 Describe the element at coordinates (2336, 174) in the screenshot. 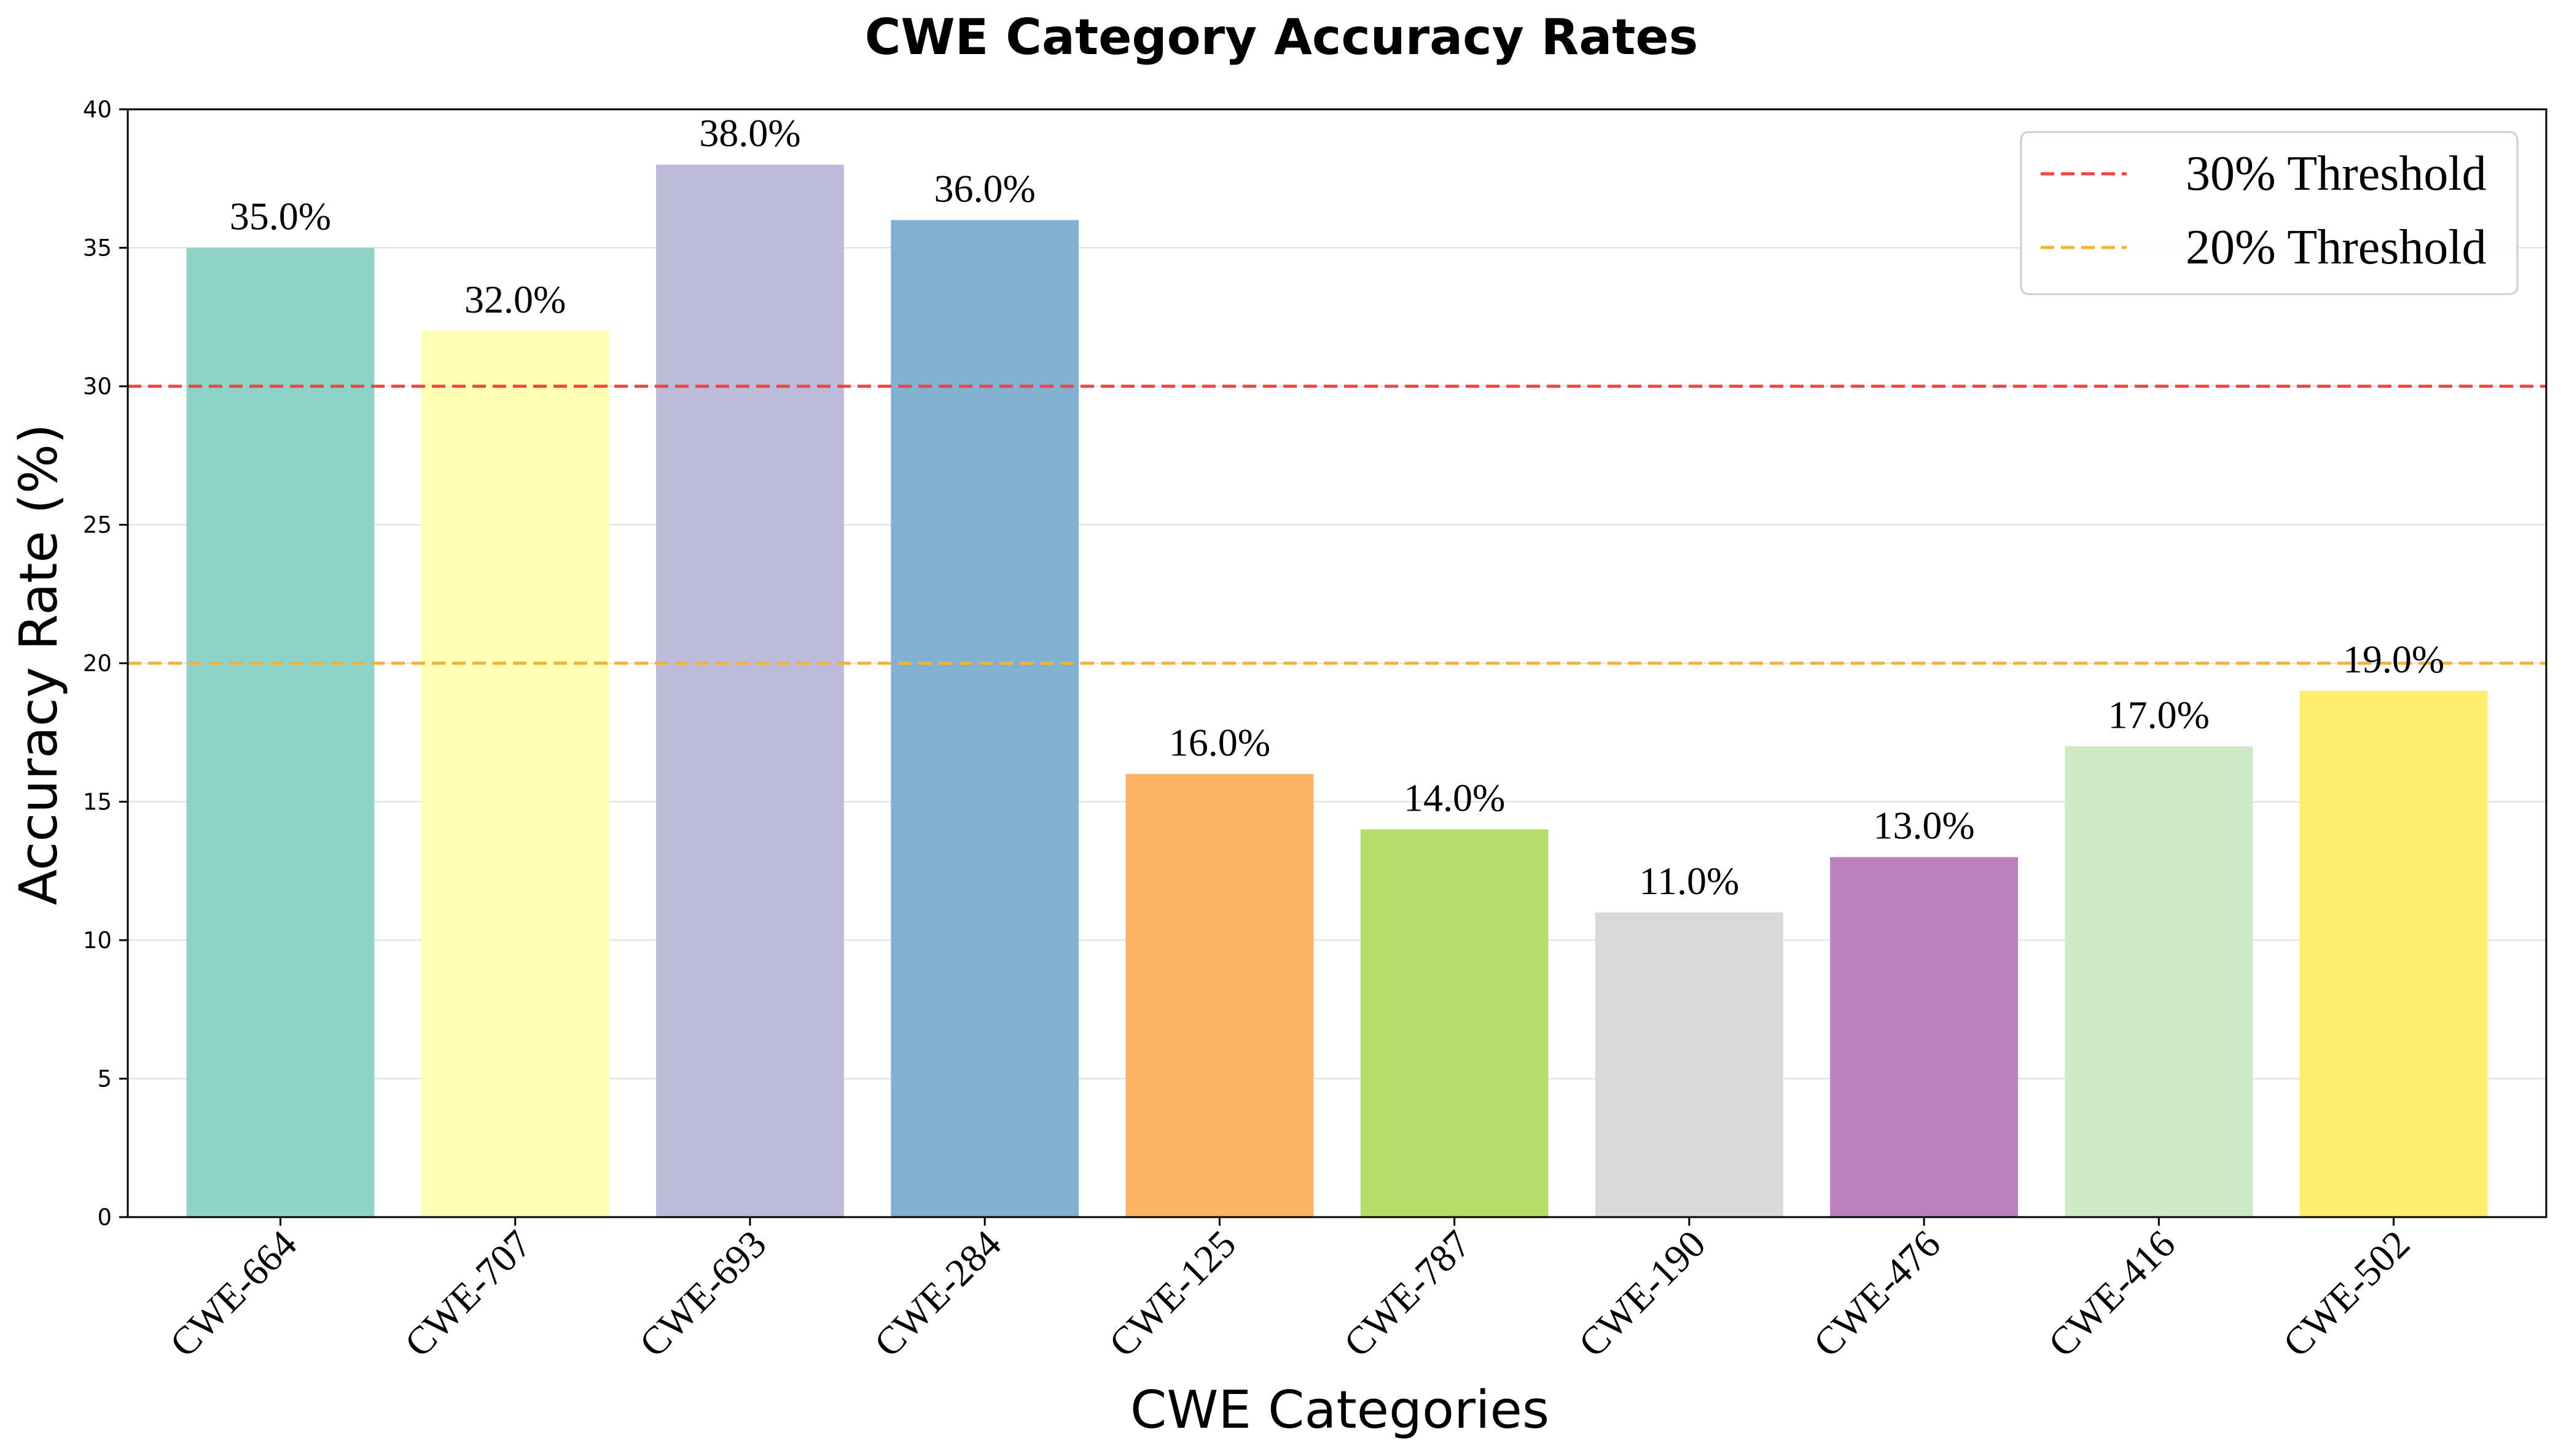

I see `legend-entry-label: 30% Threshold` at that location.